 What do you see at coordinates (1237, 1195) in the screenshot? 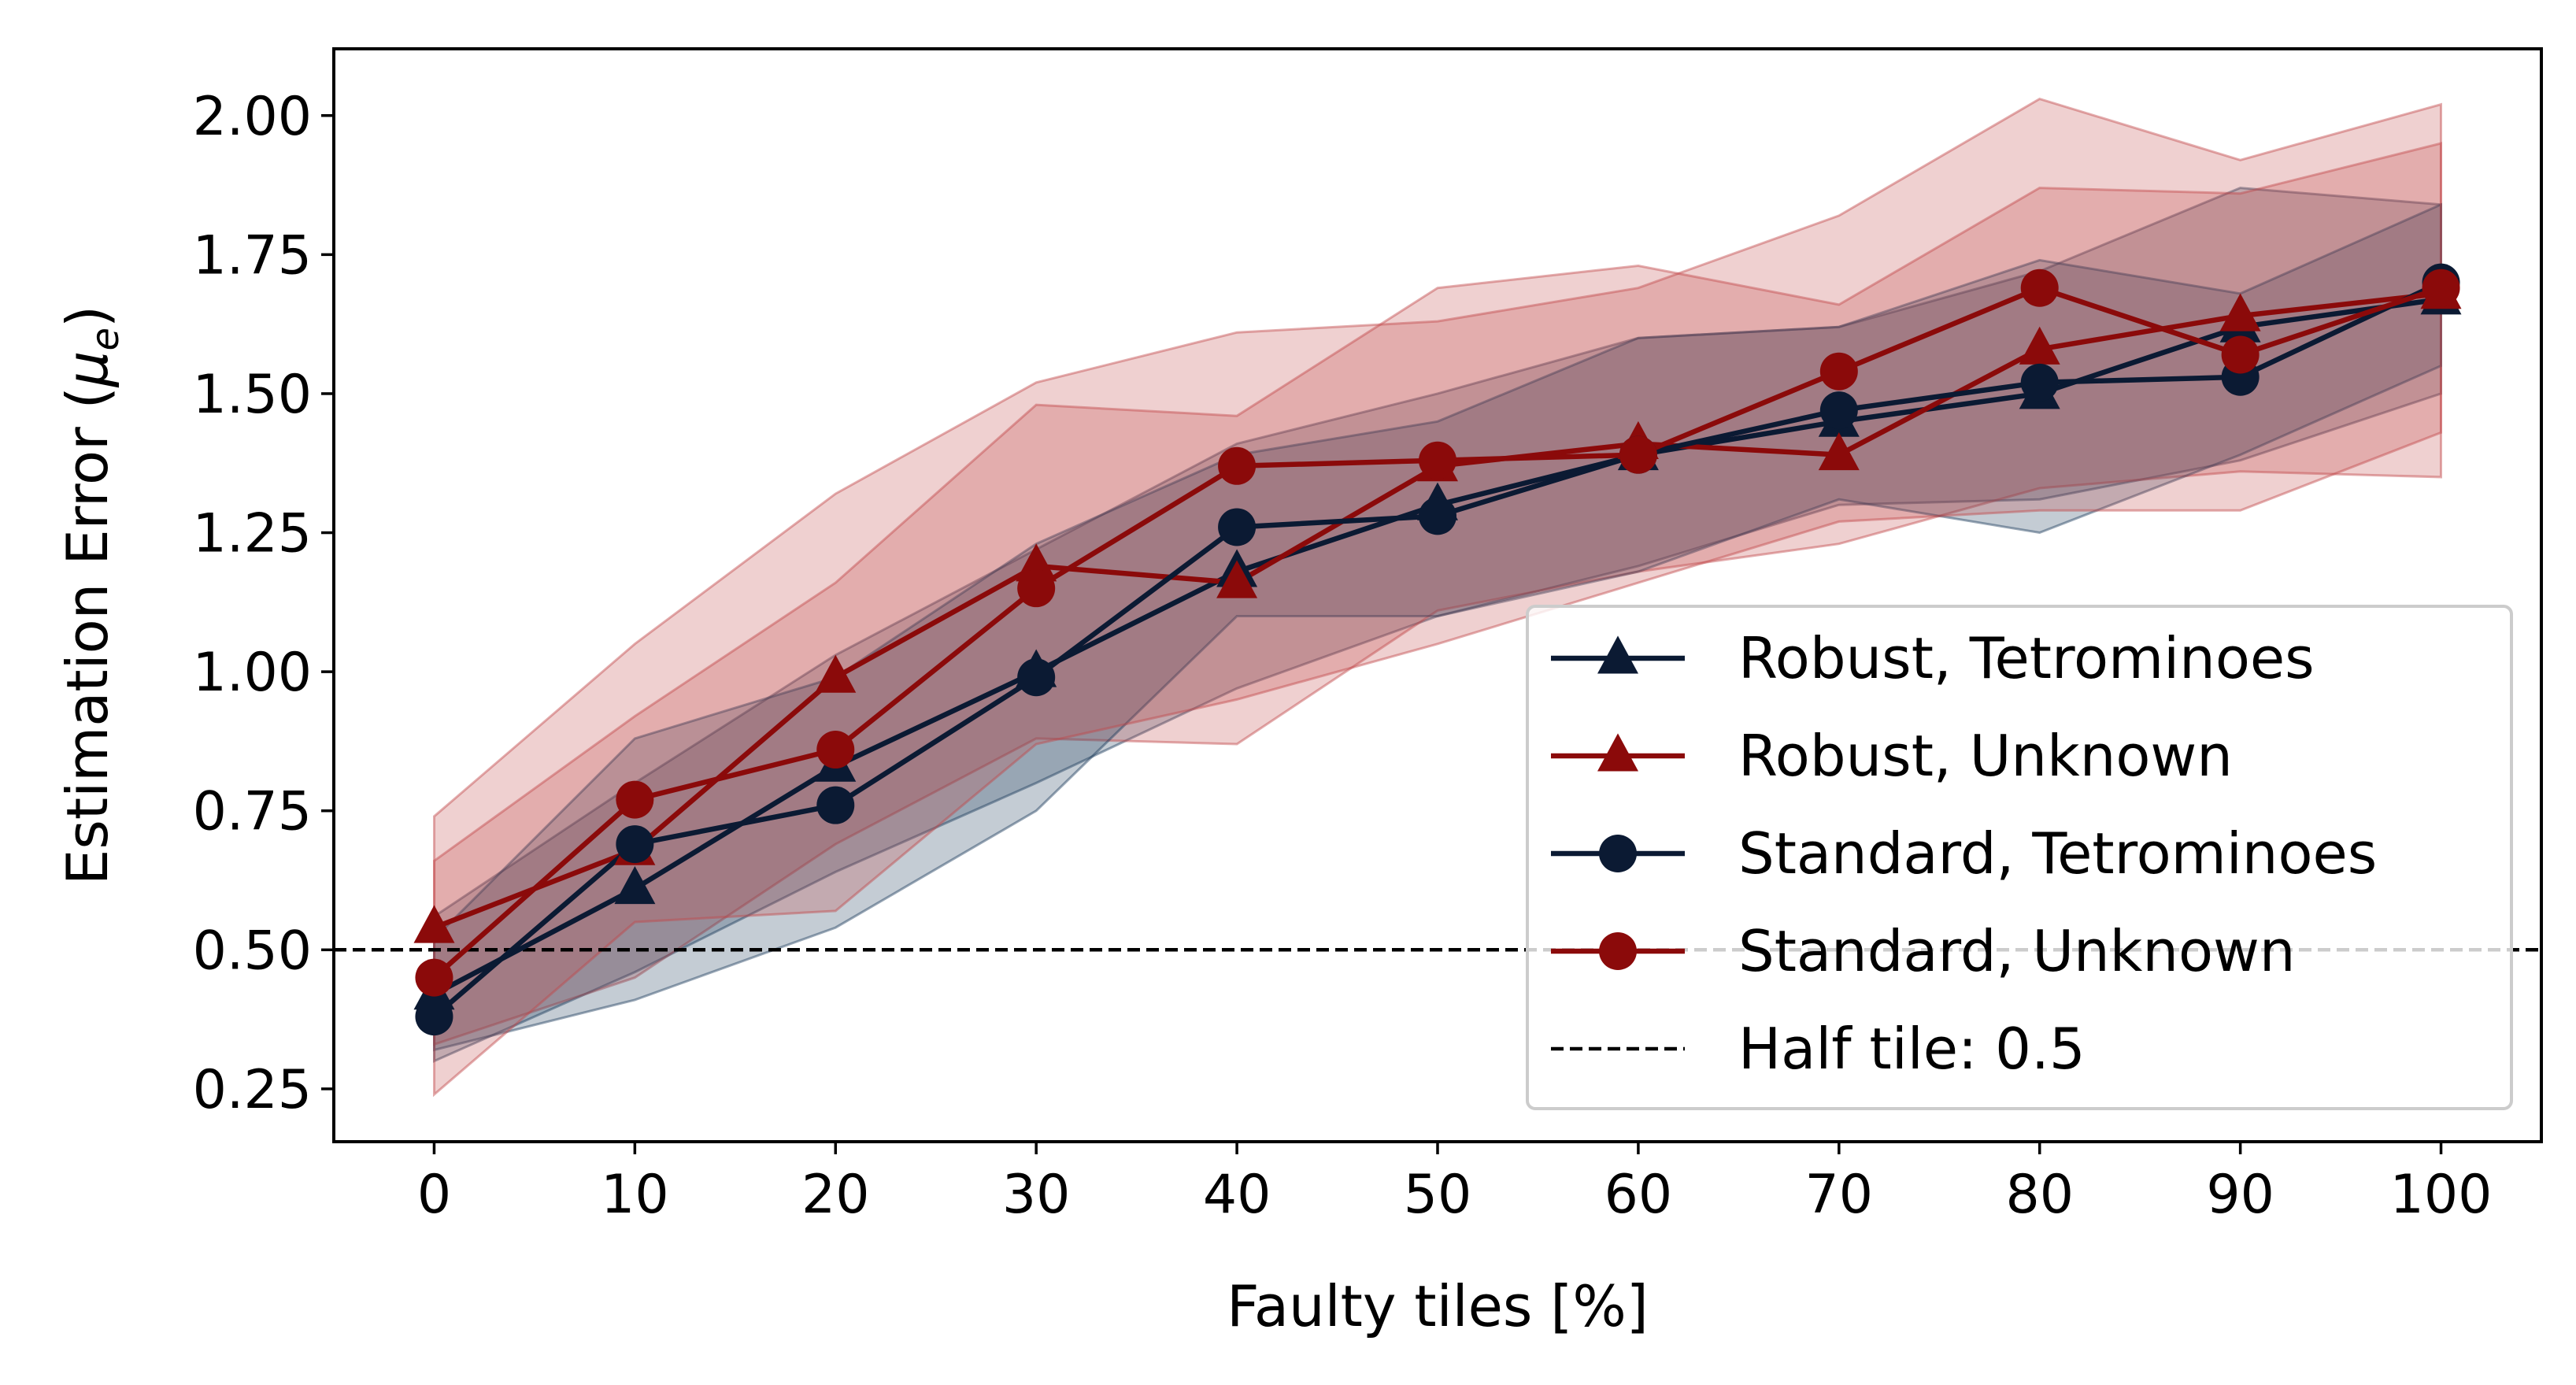
I see `x-tick-label: 40` at bounding box center [1237, 1195].